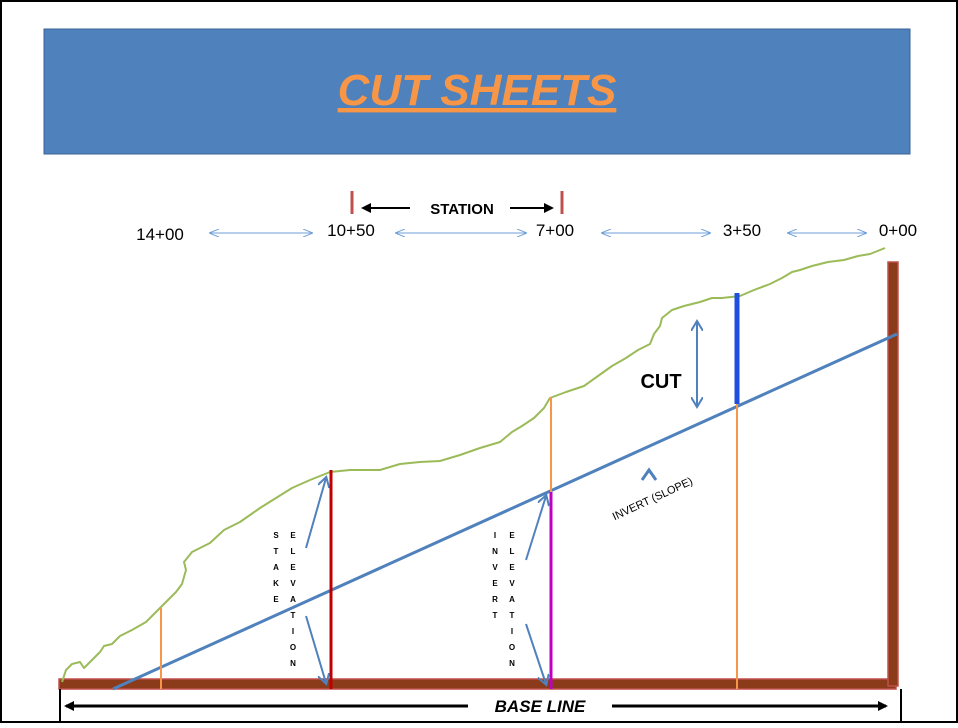  Describe the element at coordinates (495, 599) in the screenshot. I see `letter: R` at that location.